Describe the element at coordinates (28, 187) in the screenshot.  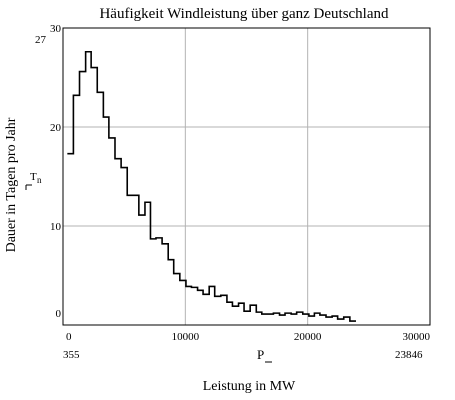
I see `y-symbol-mark` at that location.